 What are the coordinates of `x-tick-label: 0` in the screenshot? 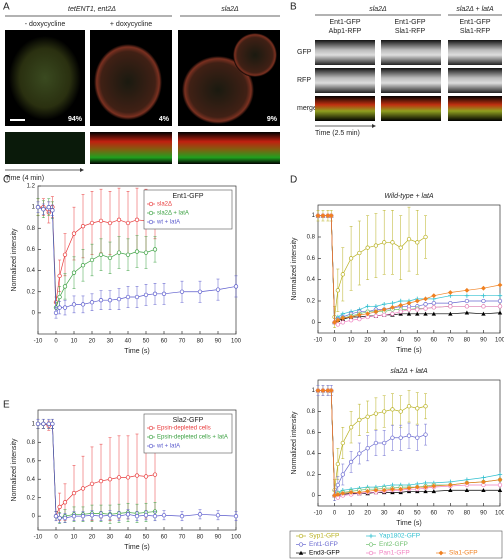 It's located at (335, 341).